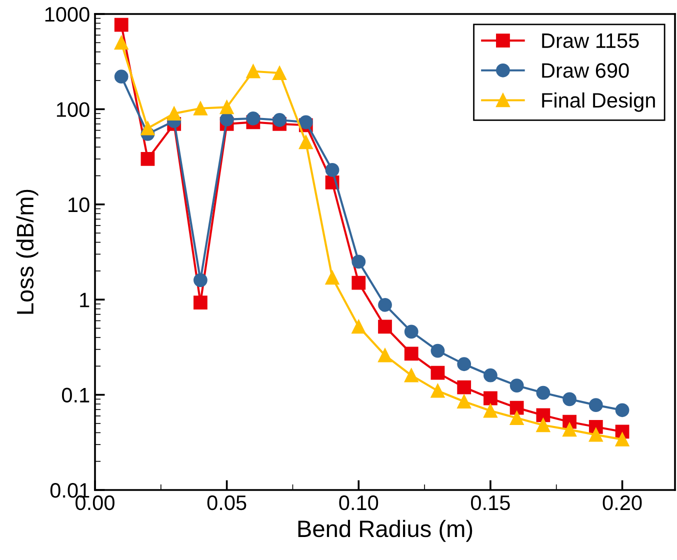 Image resolution: width=677 pixels, height=560 pixels. I want to click on x-tick-label: 0.10, so click(358, 502).